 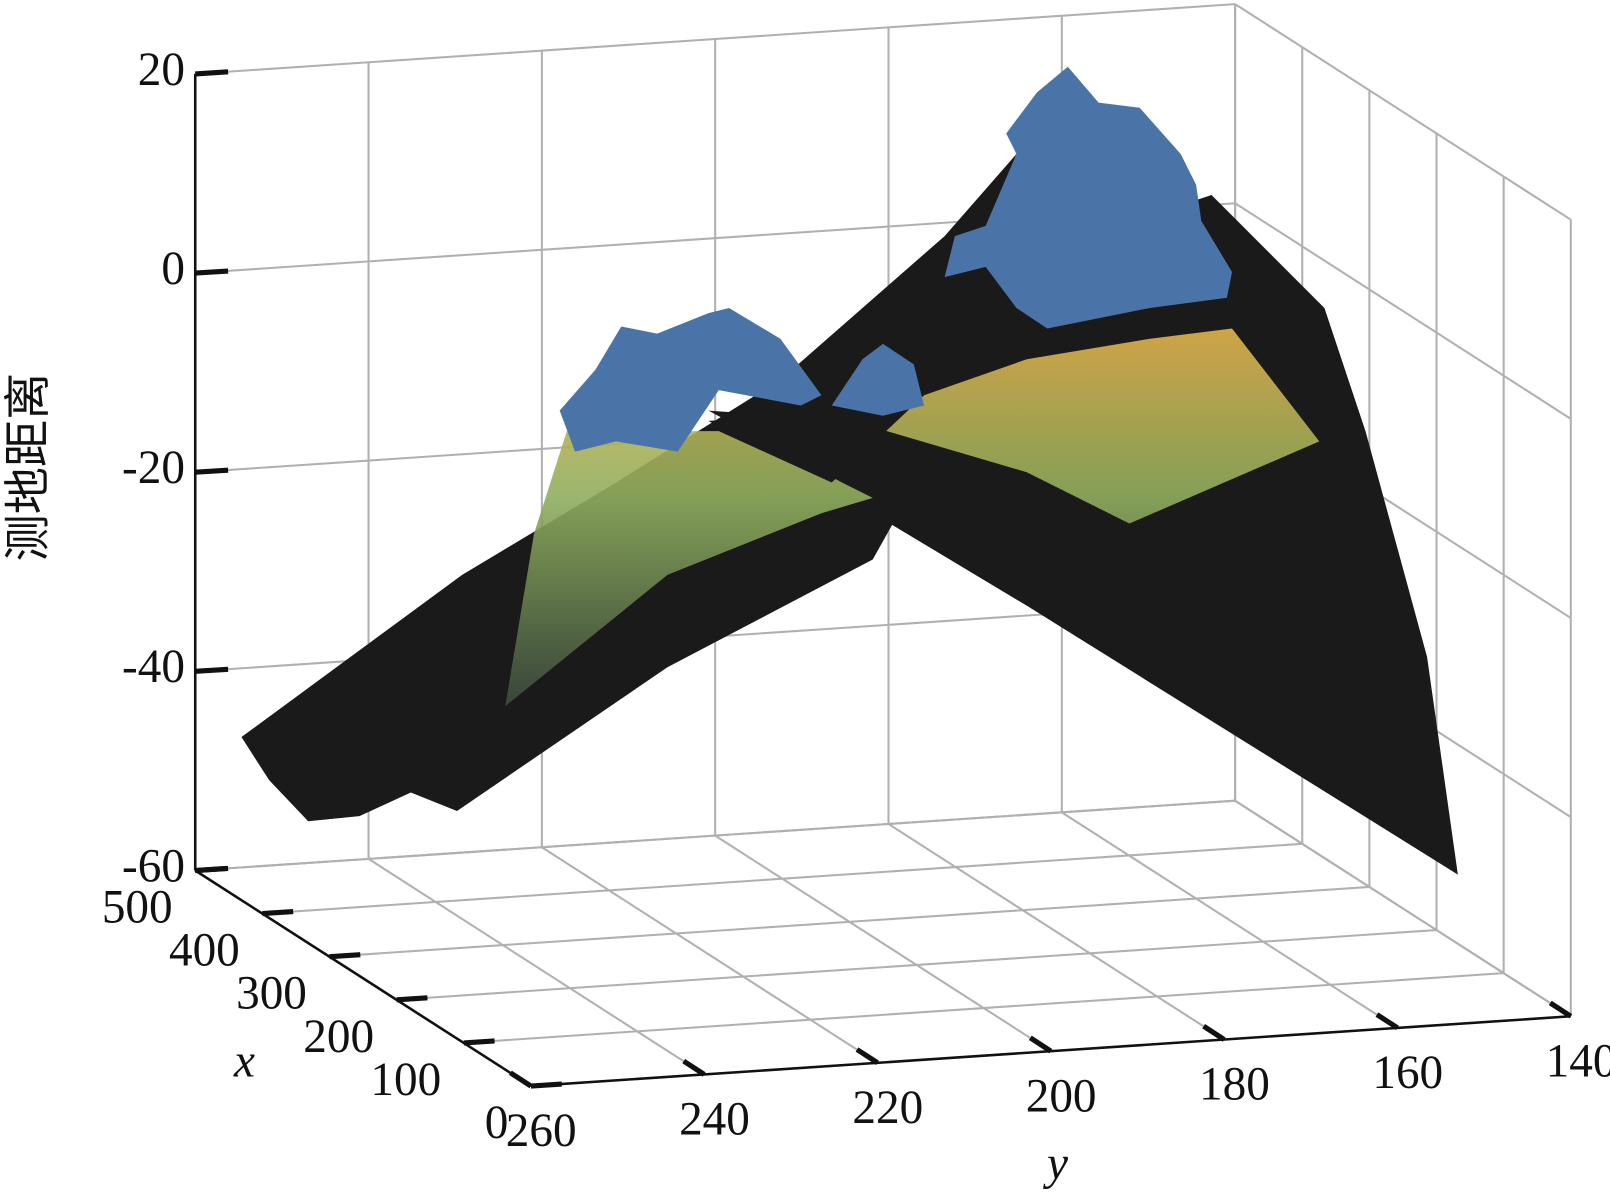 What do you see at coordinates (271, 994) in the screenshot?
I see `x-tick-label: 300` at bounding box center [271, 994].